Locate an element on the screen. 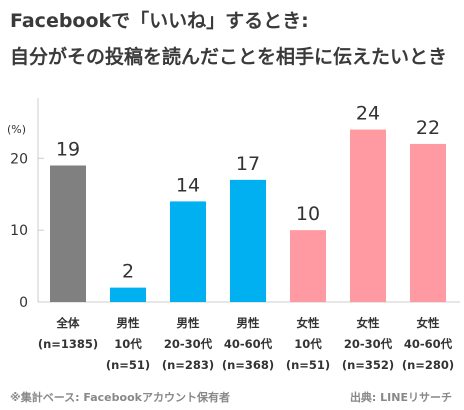 The height and width of the screenshot is (410, 464). x-tick-label: (n=1385) is located at coordinates (68, 344).